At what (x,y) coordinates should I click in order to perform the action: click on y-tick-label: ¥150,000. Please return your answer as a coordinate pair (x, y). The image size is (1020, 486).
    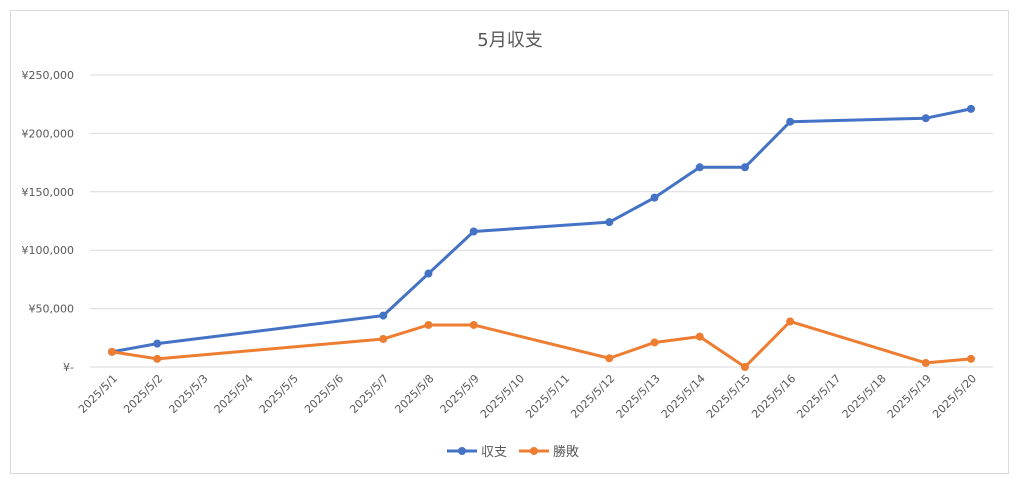
    Looking at the image, I should click on (48, 192).